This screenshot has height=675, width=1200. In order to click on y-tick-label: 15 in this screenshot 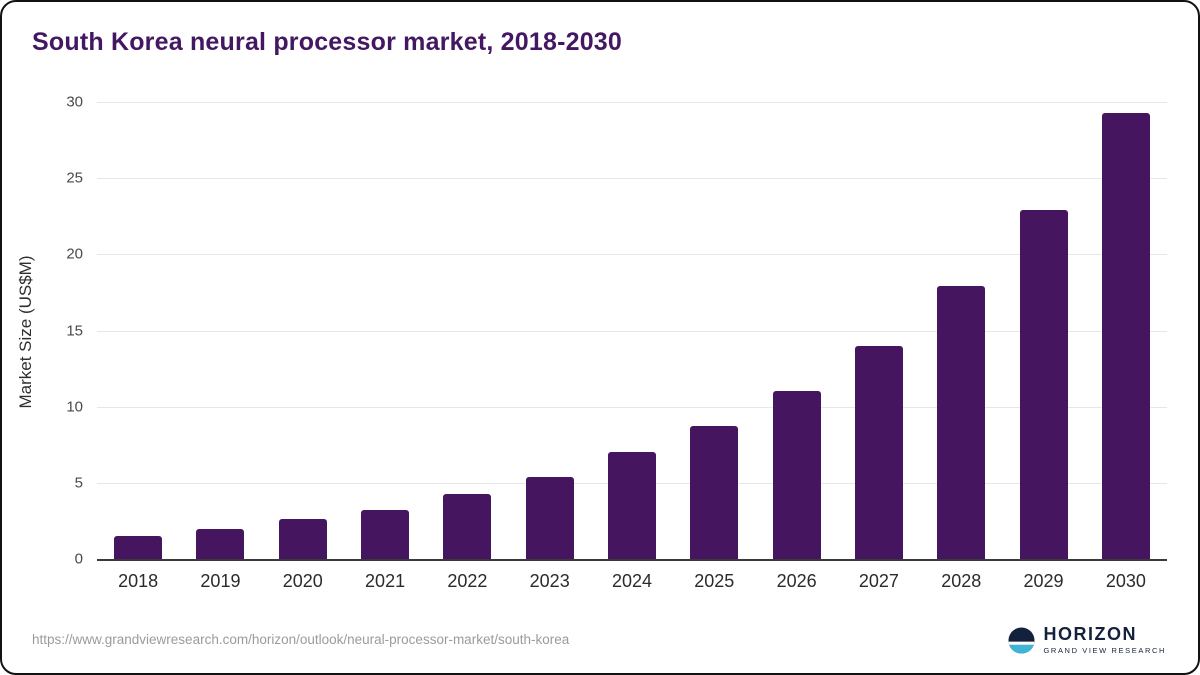, I will do `click(74, 330)`.